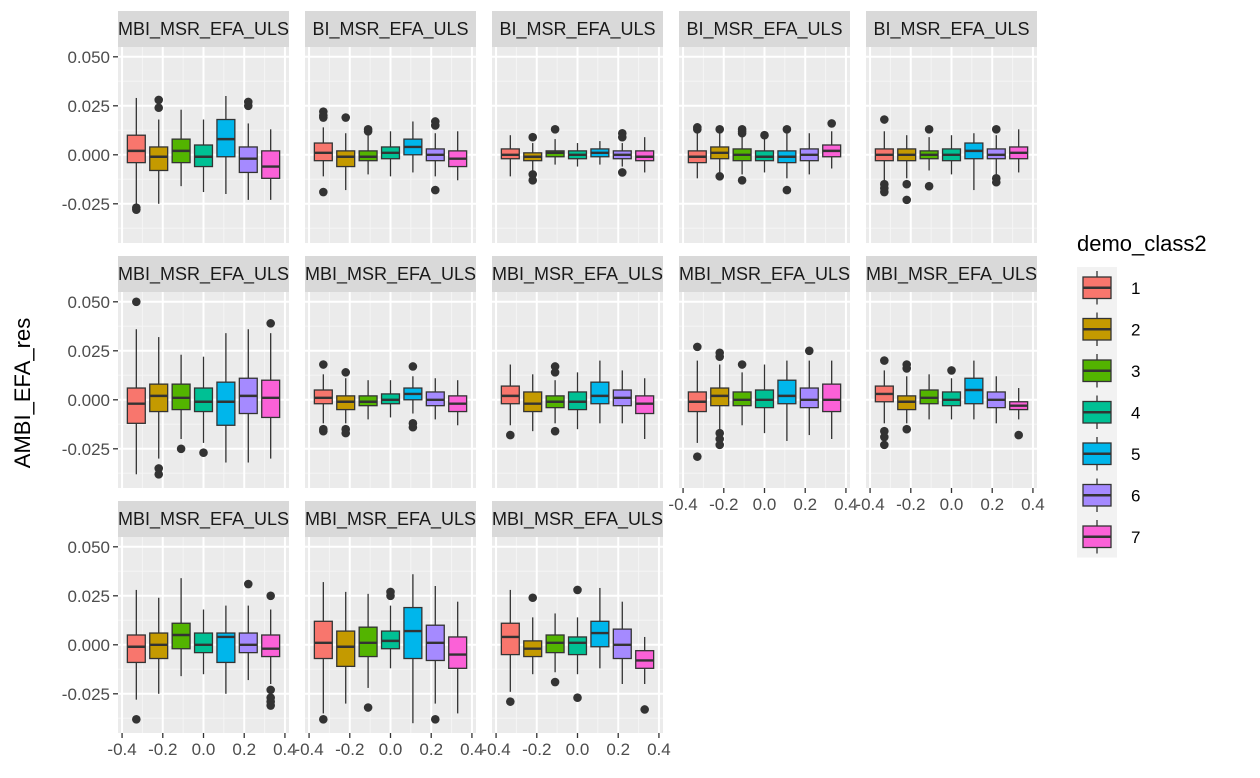  What do you see at coordinates (1135, 454) in the screenshot?
I see `legend-label: 5` at bounding box center [1135, 454].